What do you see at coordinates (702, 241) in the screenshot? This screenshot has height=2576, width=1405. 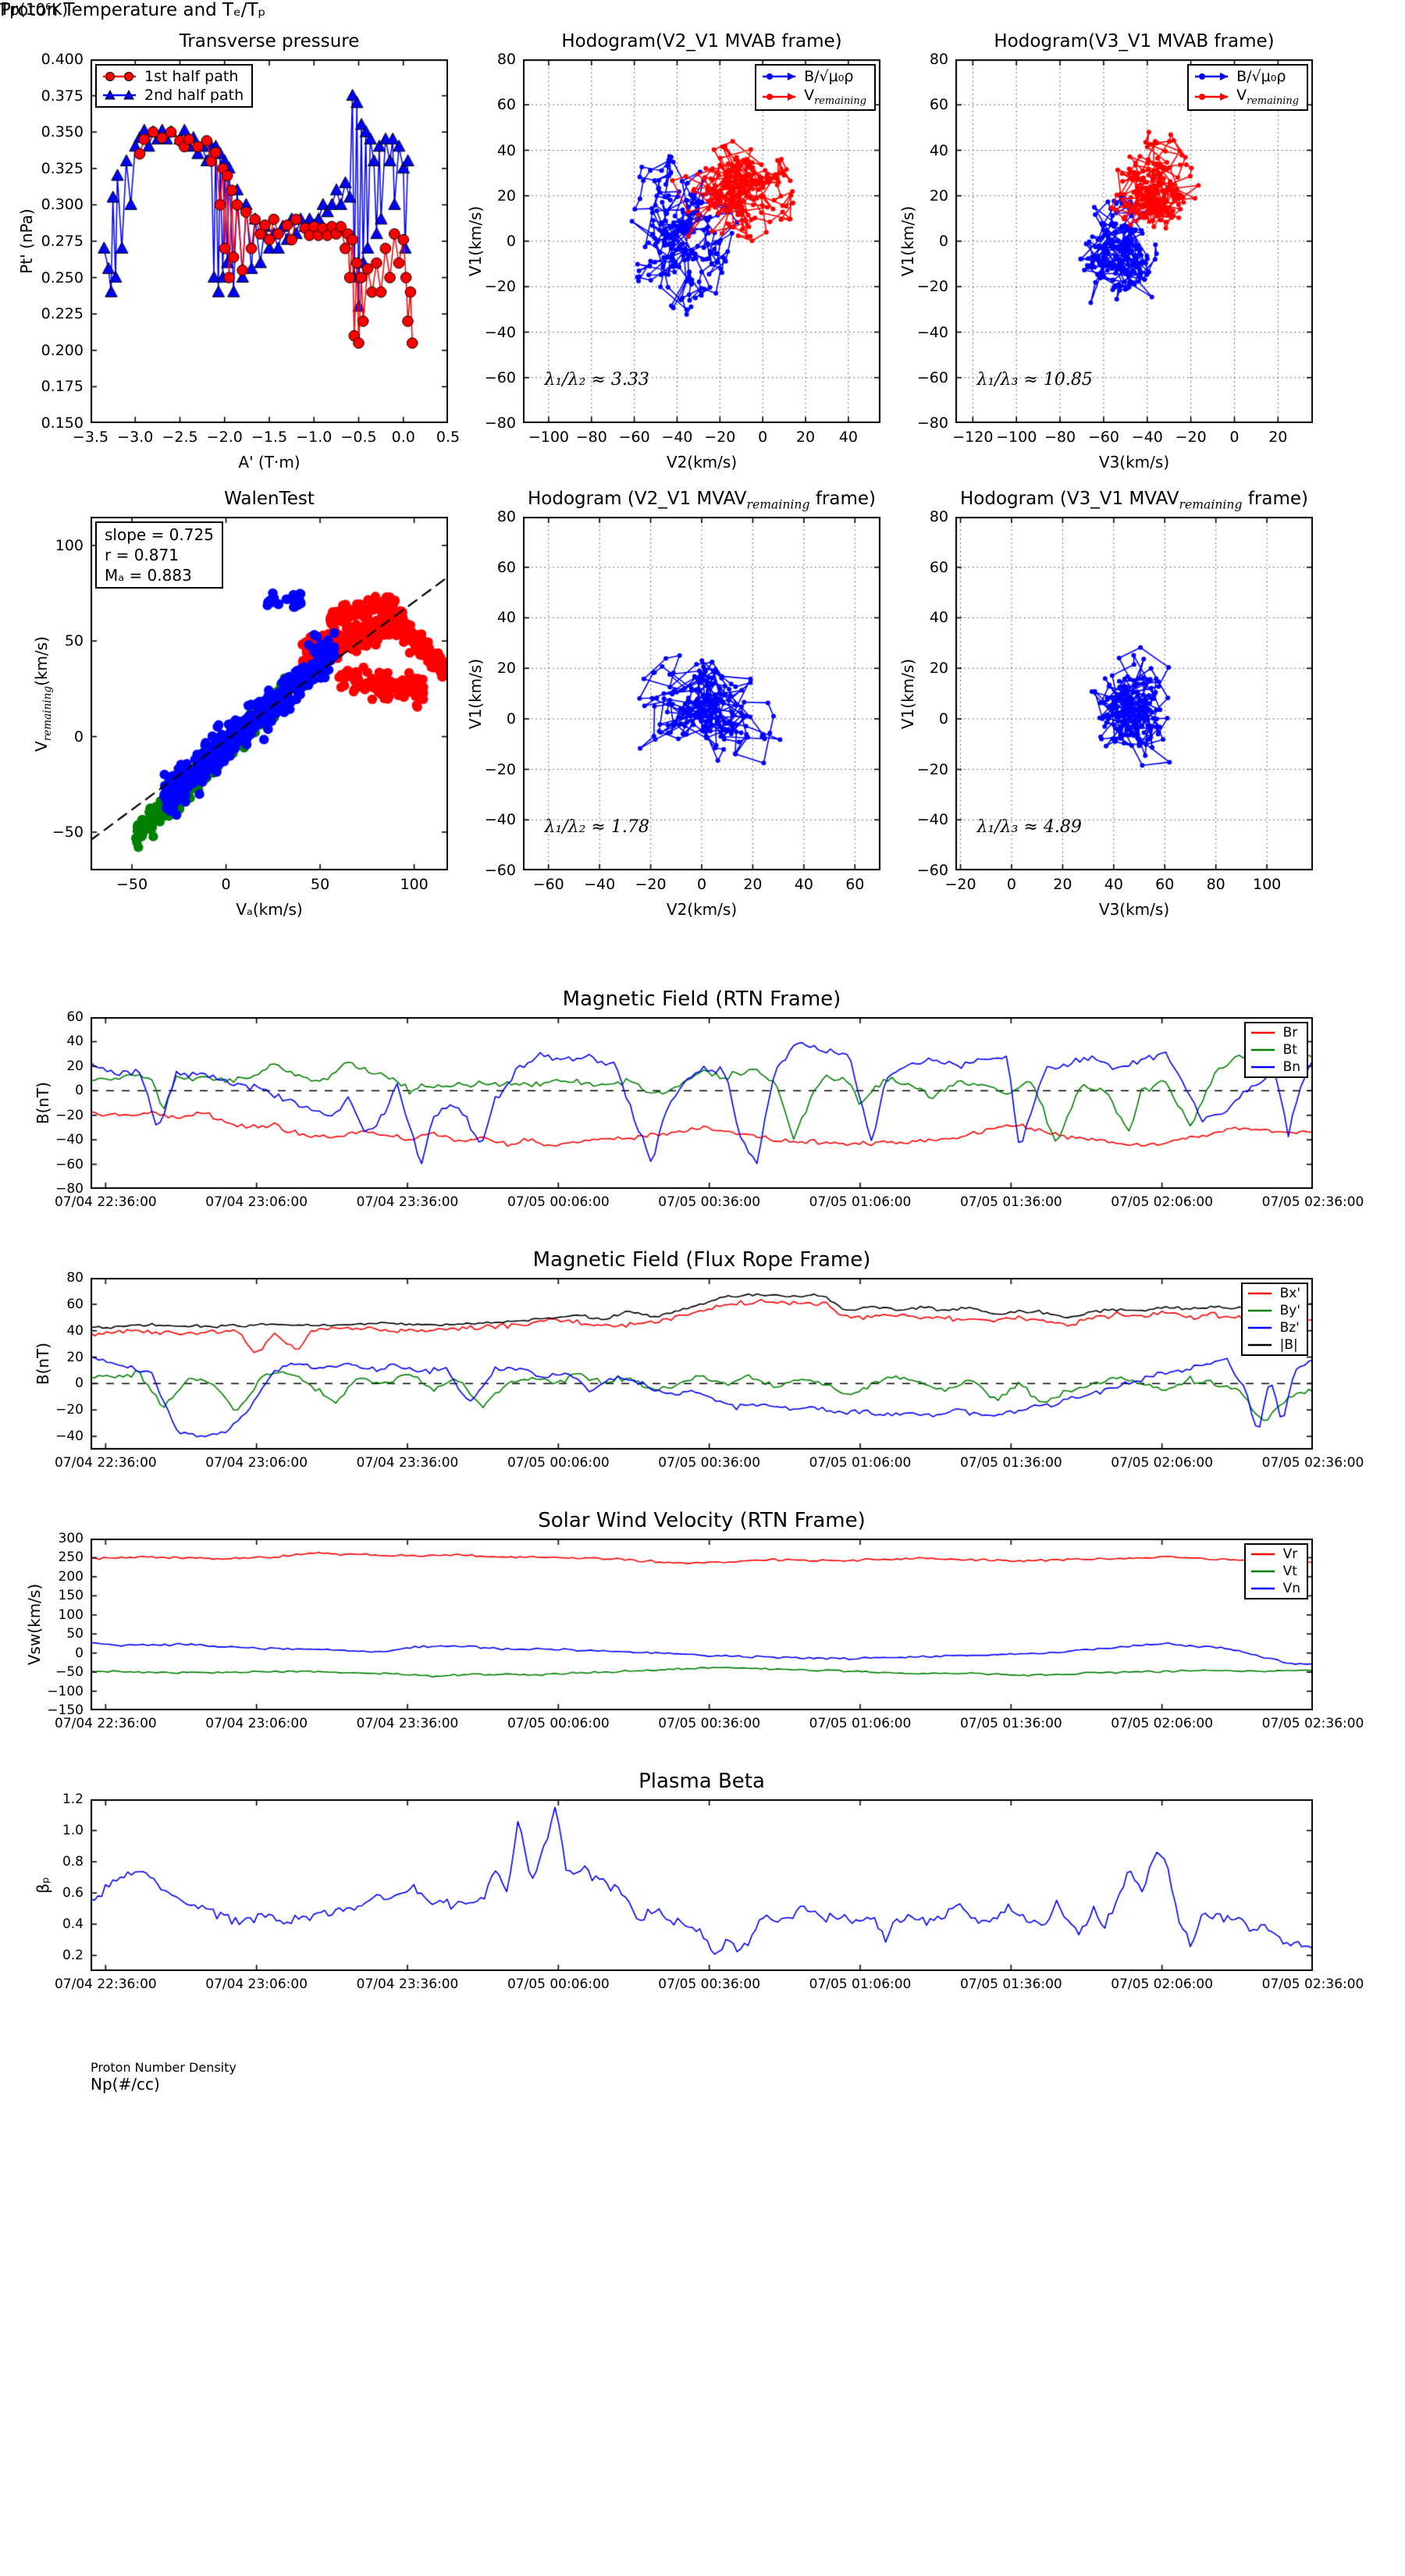 I see `hodogram-v2v1-mvab-plot` at bounding box center [702, 241].